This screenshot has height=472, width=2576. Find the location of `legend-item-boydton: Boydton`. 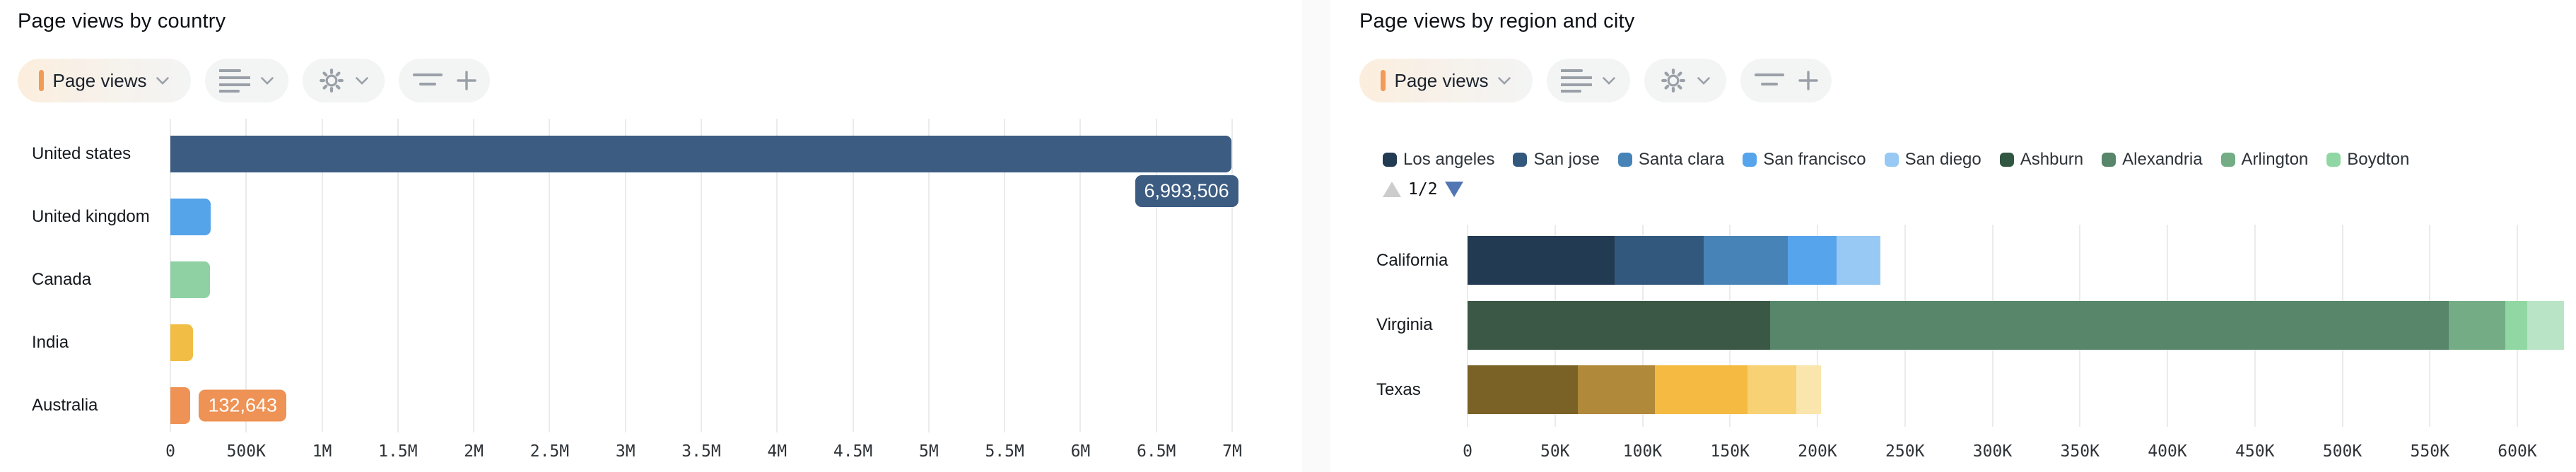

legend-item-boydton: Boydton is located at coordinates (2368, 160).